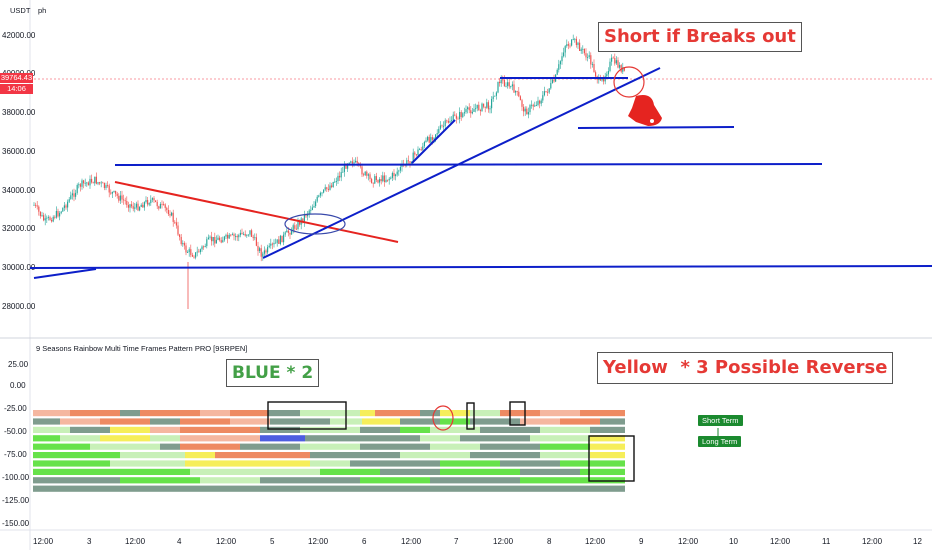 This screenshot has width=932, height=550. What do you see at coordinates (629, 82) in the screenshot?
I see `breakout-circle` at bounding box center [629, 82].